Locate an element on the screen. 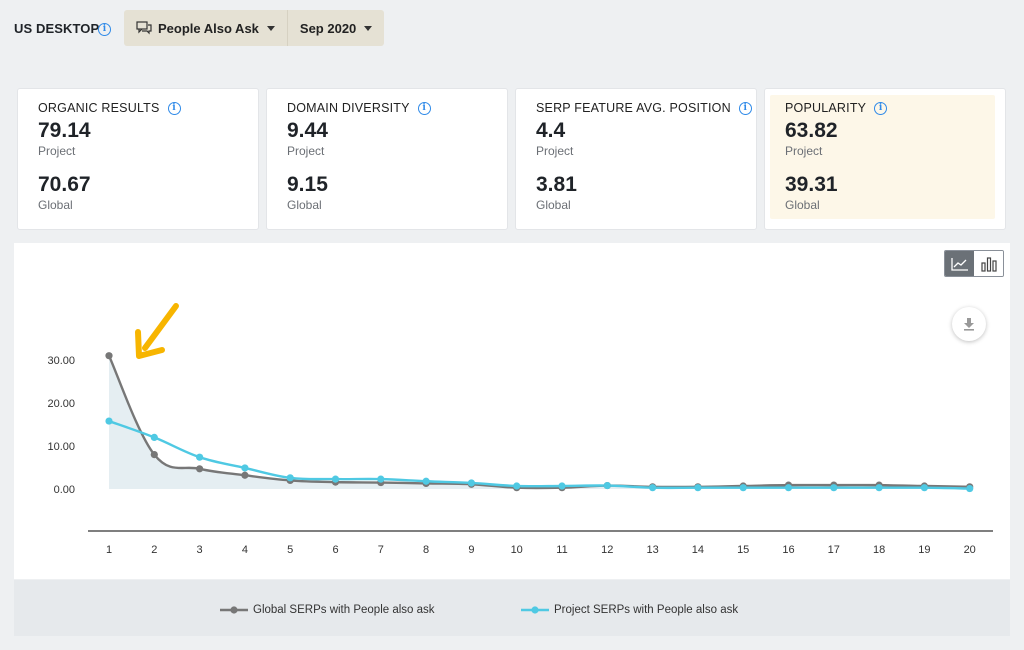  serp-feature-label: People Also Ask is located at coordinates (208, 28).